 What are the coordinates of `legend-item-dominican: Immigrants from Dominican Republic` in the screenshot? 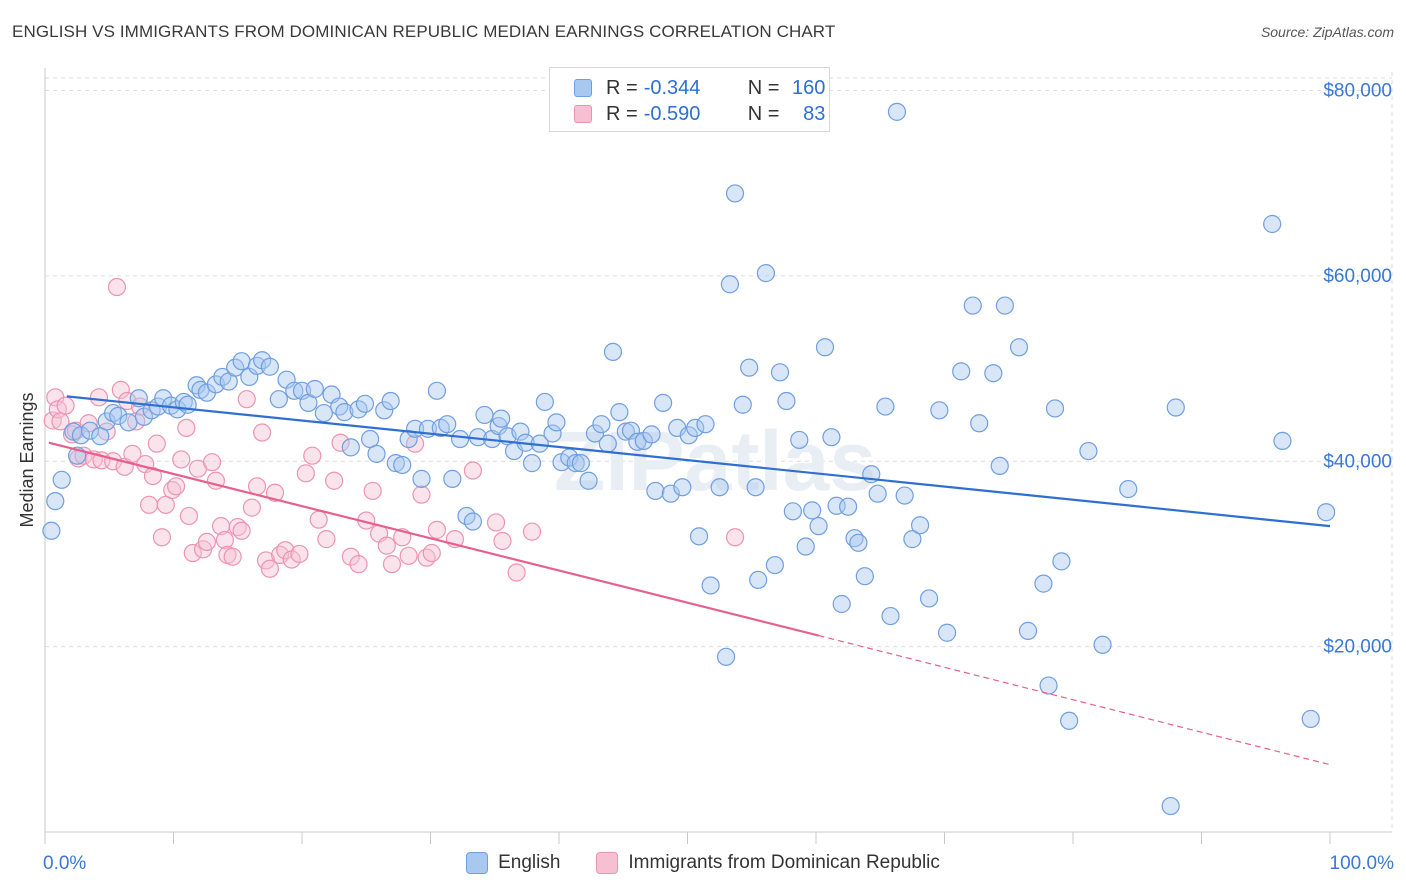 It's located at (768, 863).